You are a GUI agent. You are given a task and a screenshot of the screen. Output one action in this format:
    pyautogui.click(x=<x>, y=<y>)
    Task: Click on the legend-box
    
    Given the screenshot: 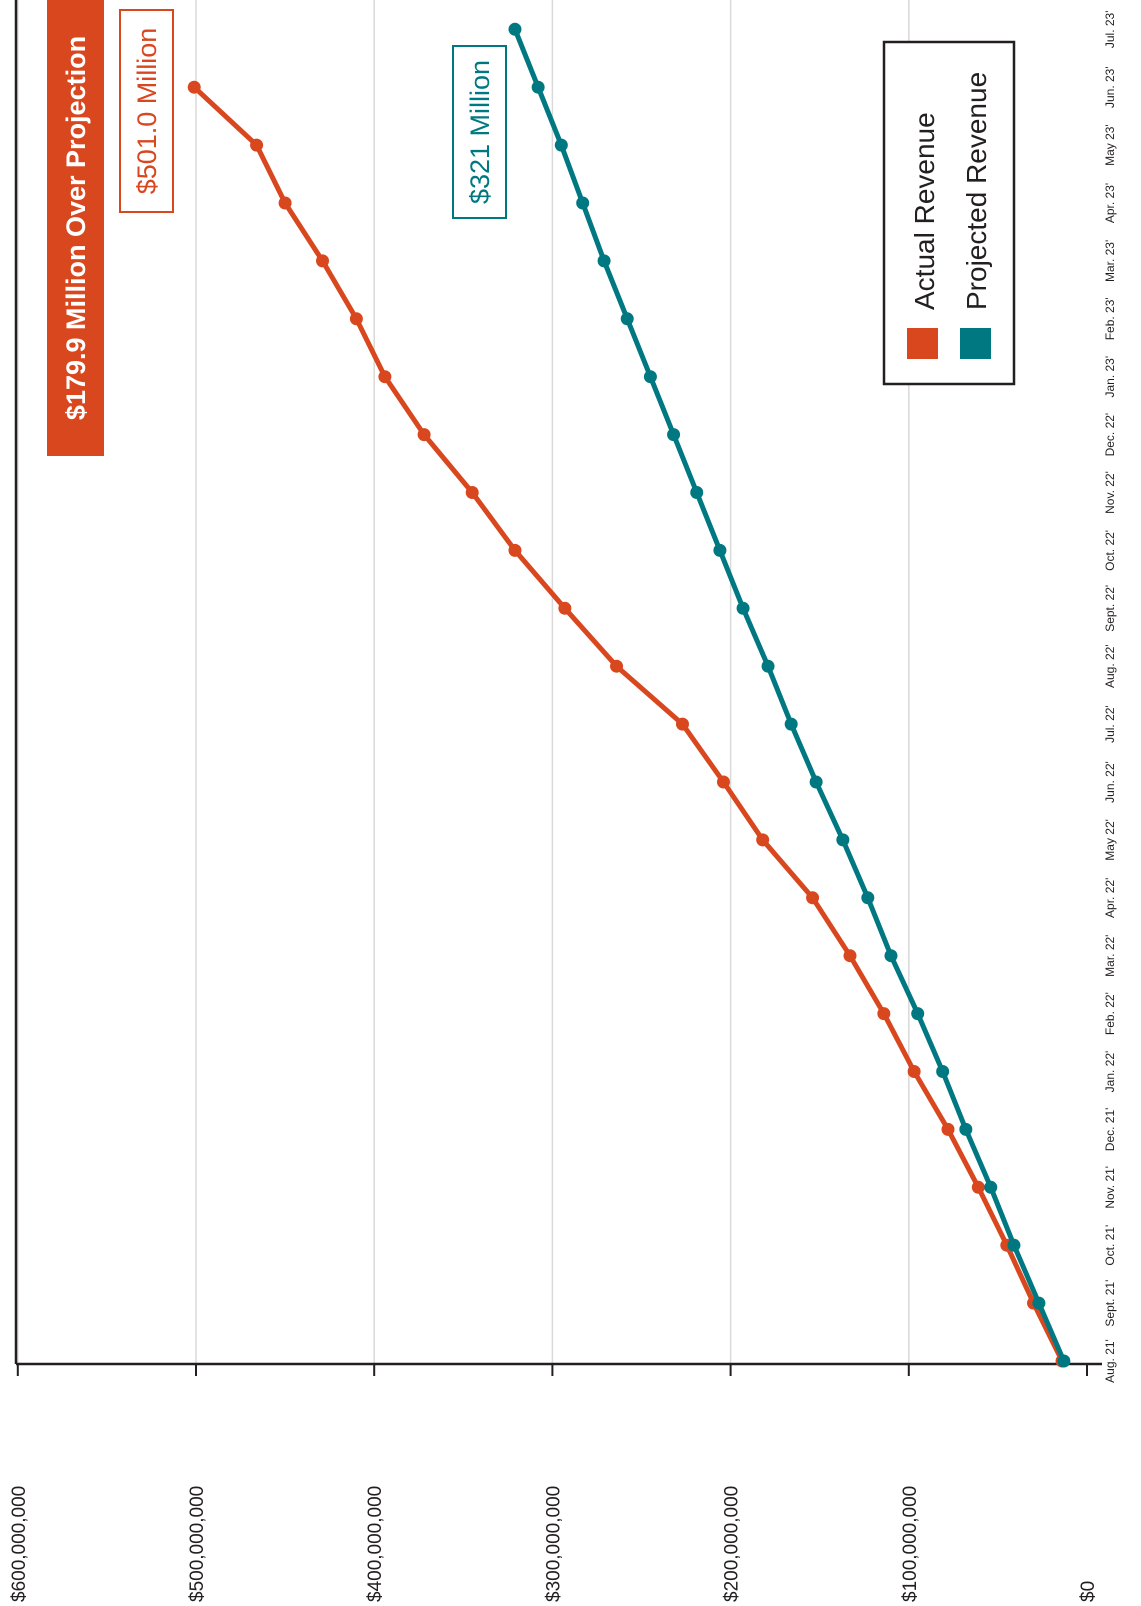 What is the action you would take?
    pyautogui.click(x=949, y=213)
    